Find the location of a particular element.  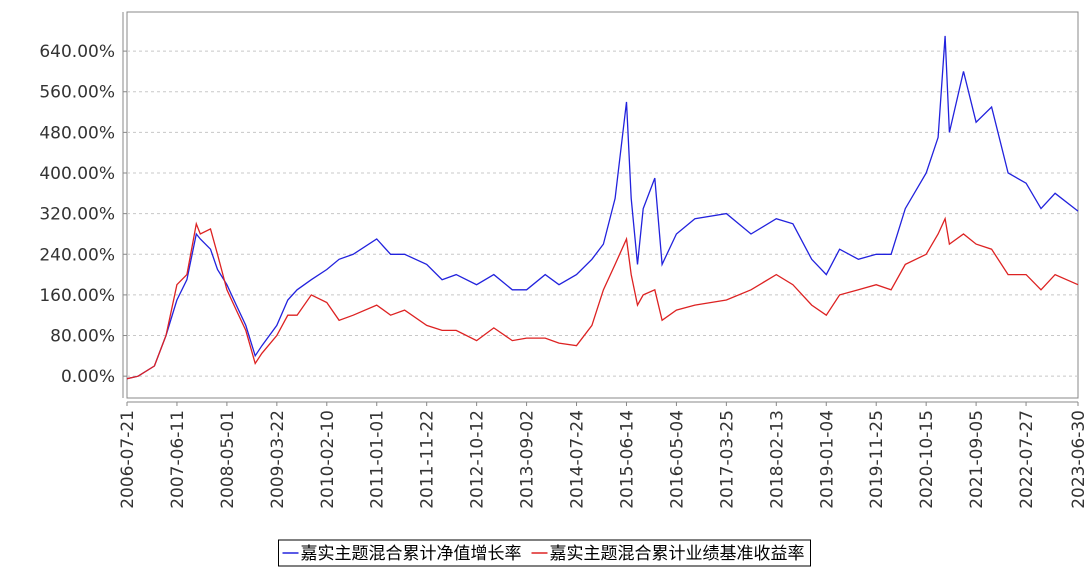

x-tick-label: 2012-10-12 is located at coordinates (478, 459).